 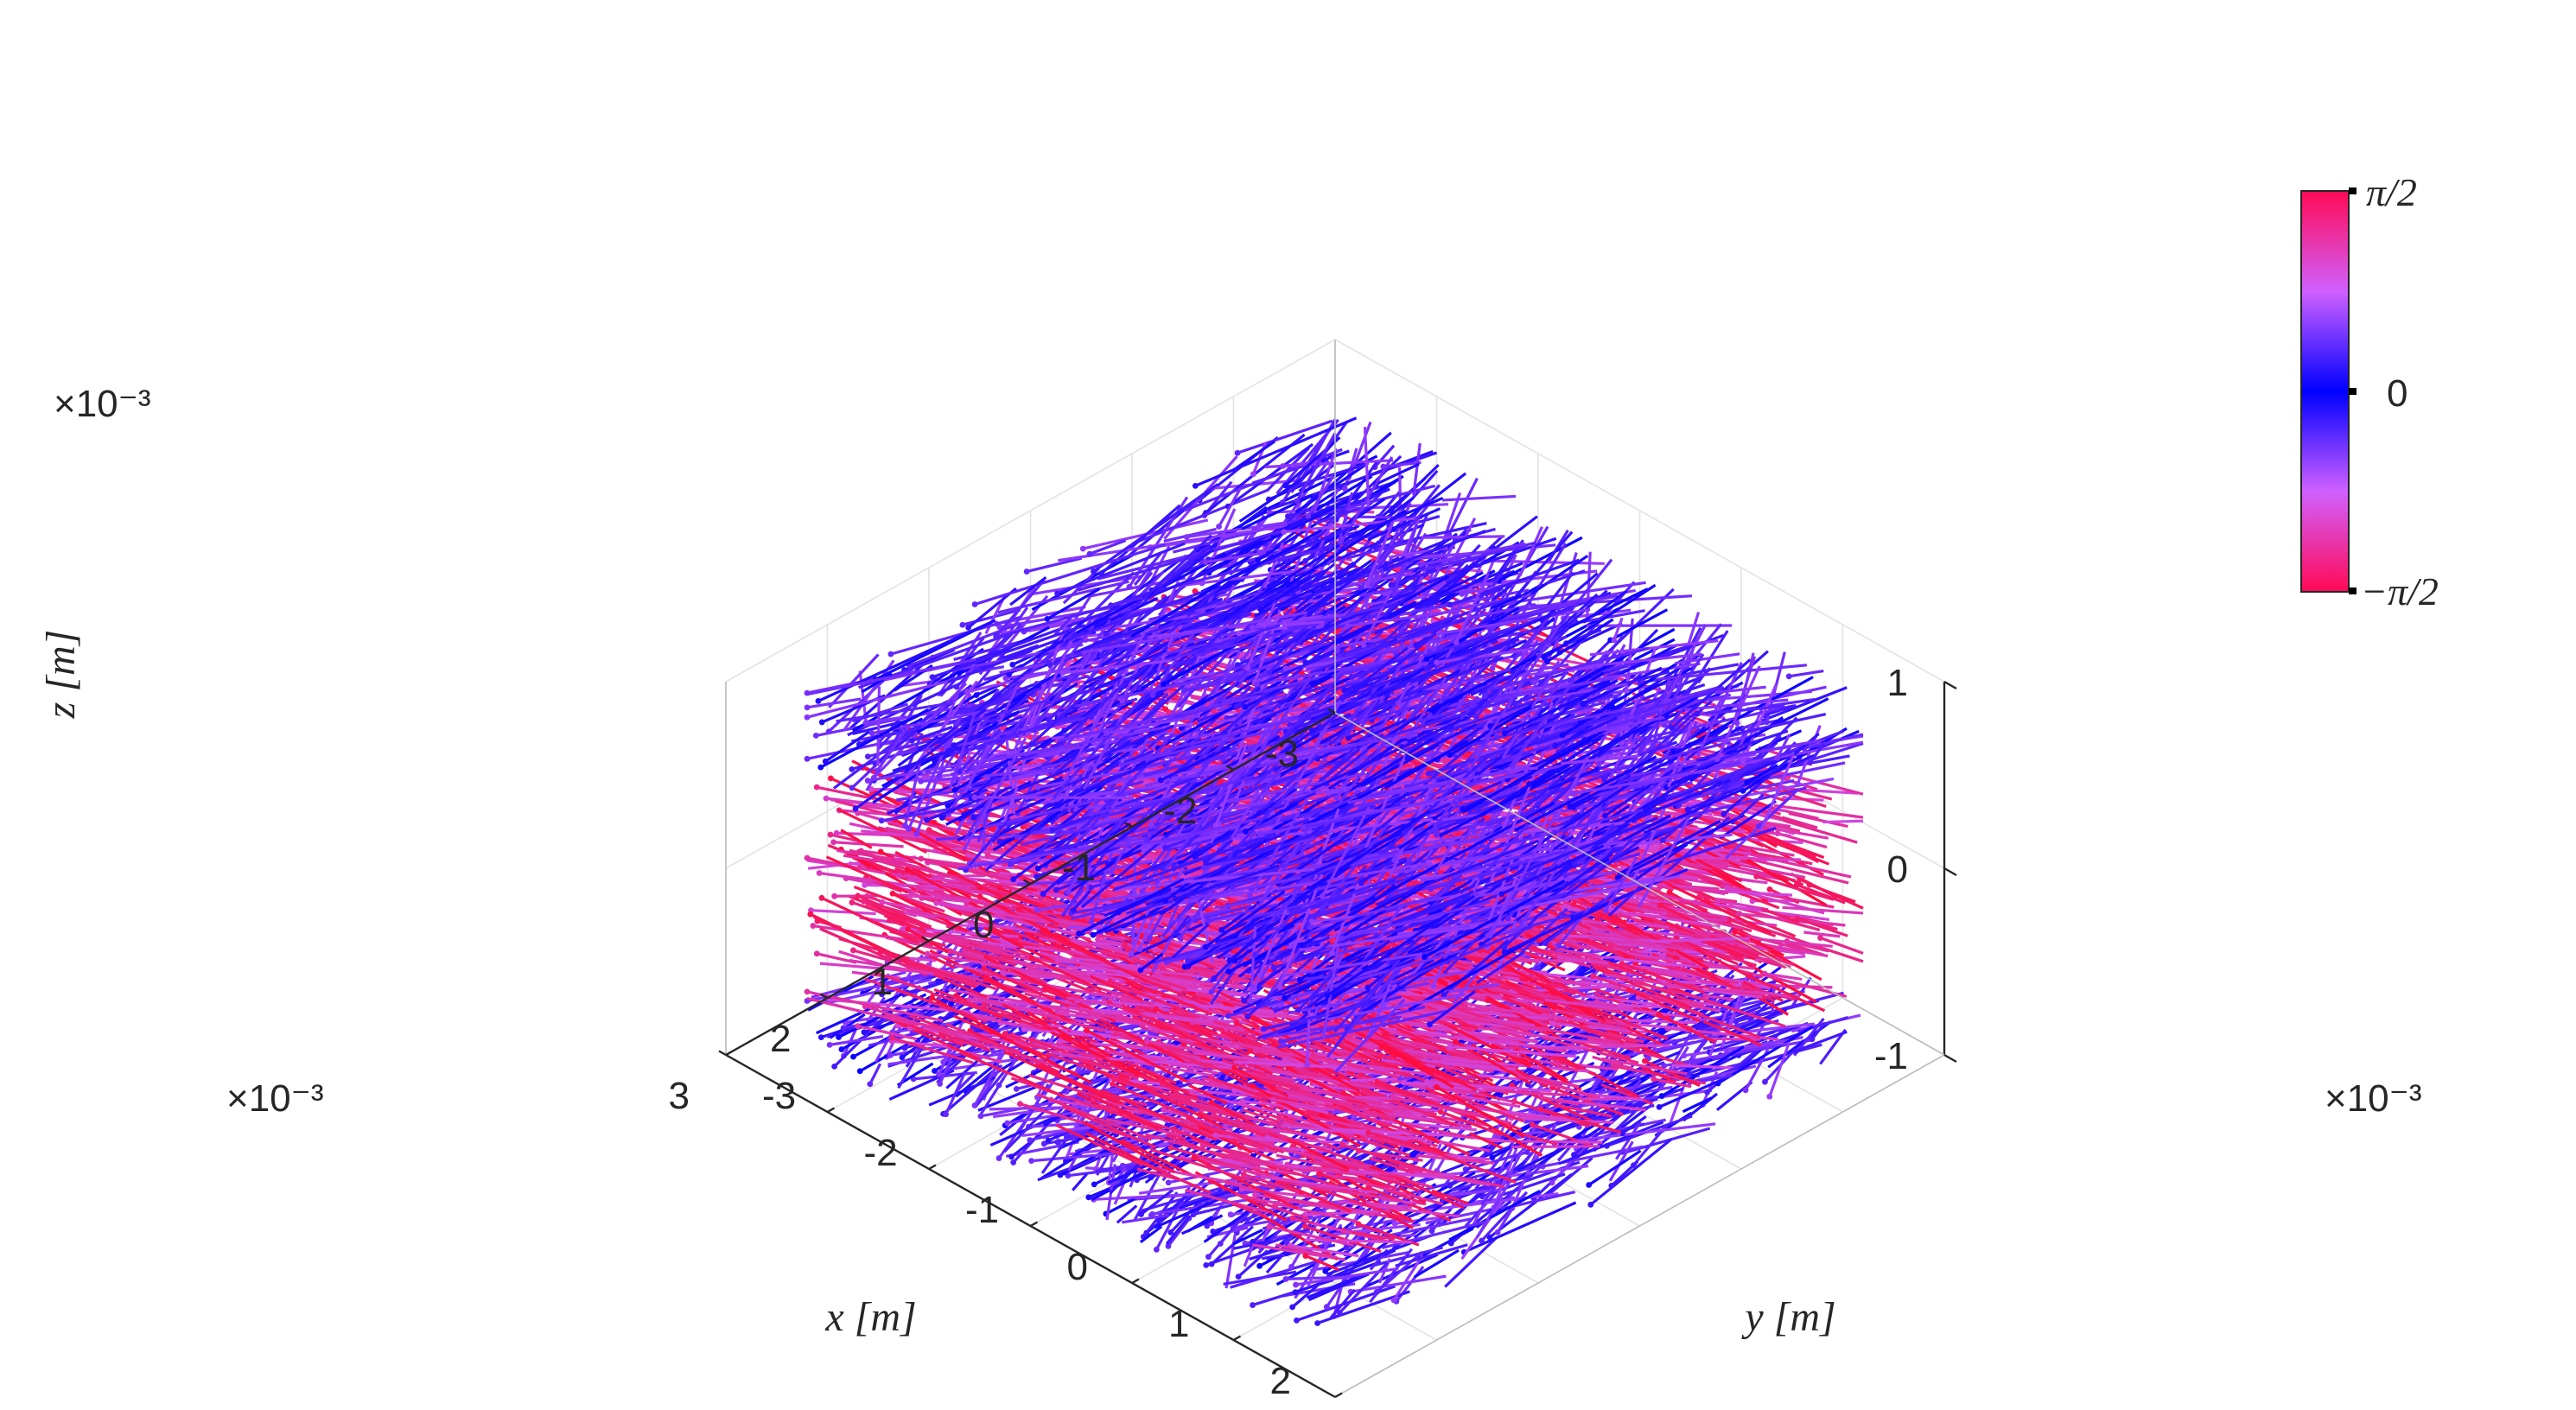 What do you see at coordinates (1640, 511) in the screenshot?
I see `grid-line-z-wall-x` at bounding box center [1640, 511].